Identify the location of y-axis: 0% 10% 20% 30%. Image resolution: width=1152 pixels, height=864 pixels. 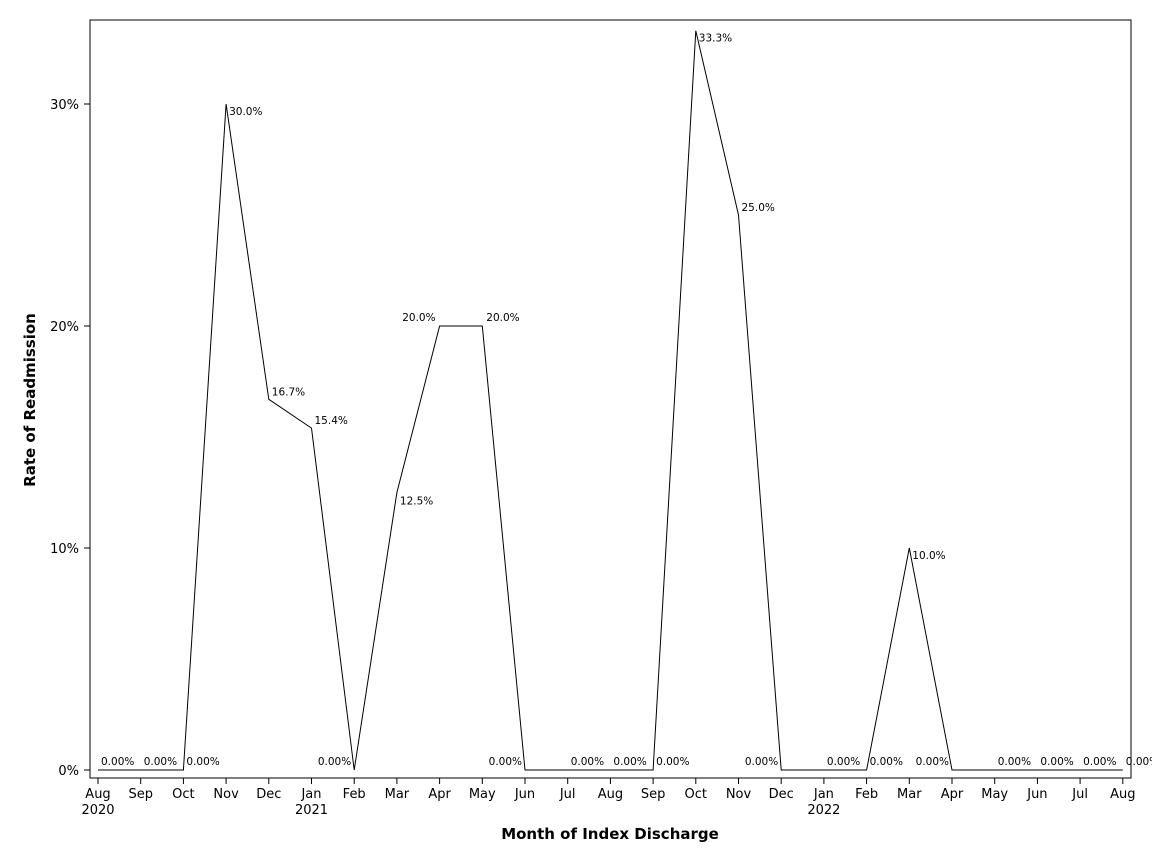
(70, 438).